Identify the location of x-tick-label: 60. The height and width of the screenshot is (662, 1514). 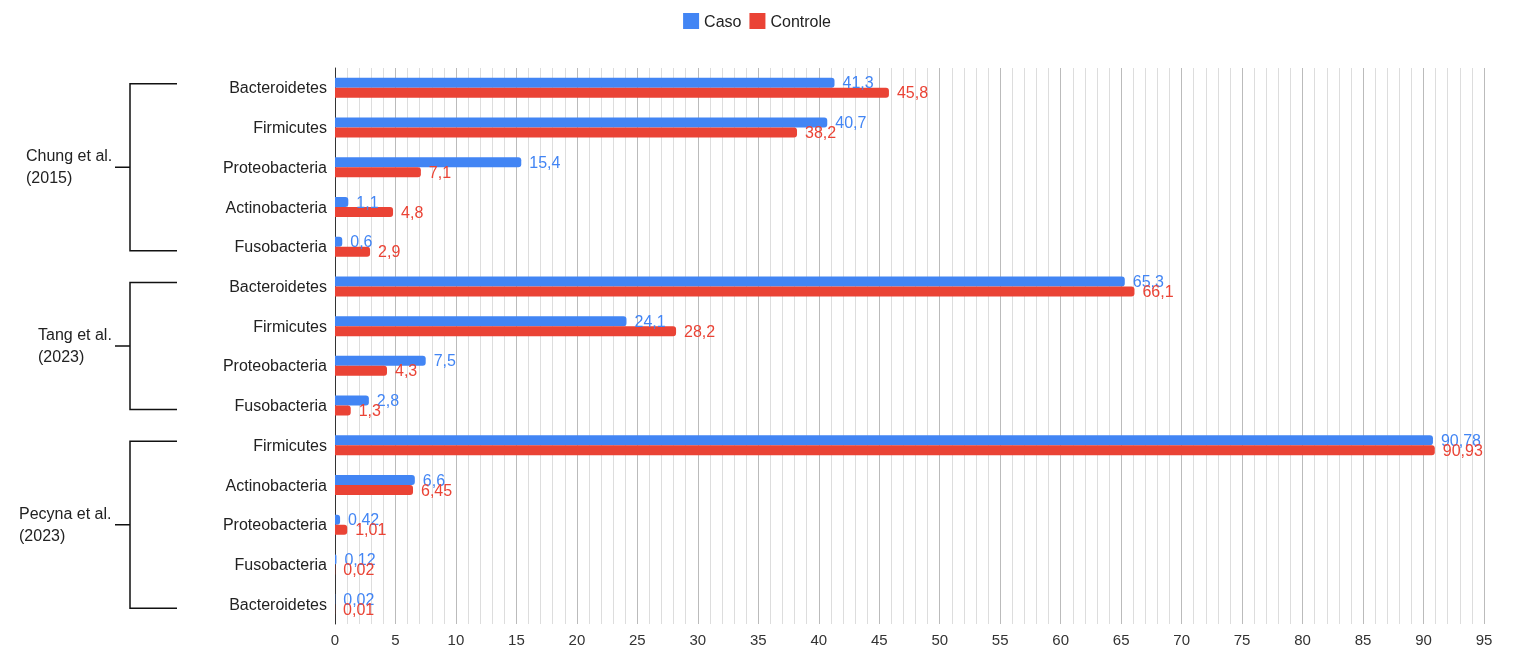
(1061, 639).